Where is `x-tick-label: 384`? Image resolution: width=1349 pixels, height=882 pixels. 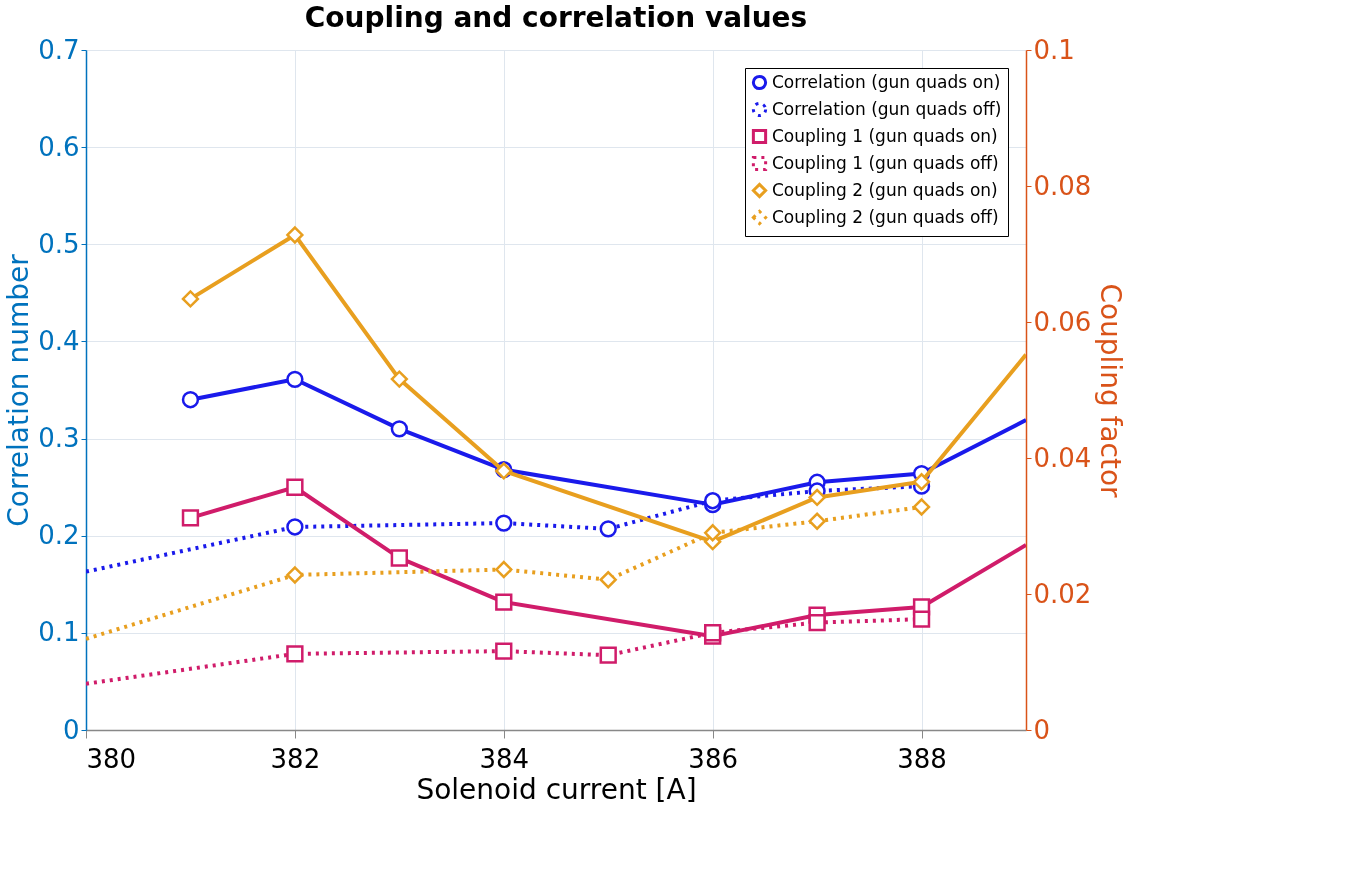
x-tick-label: 384 is located at coordinates (504, 758).